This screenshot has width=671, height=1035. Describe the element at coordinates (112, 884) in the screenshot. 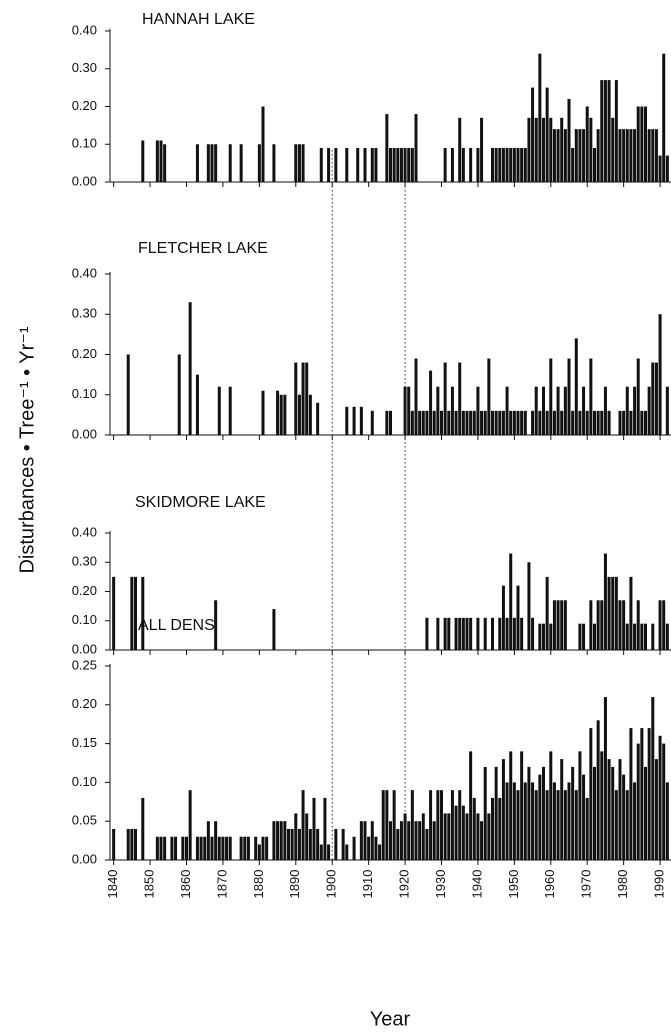

I see `x-tick-label: 1840` at that location.